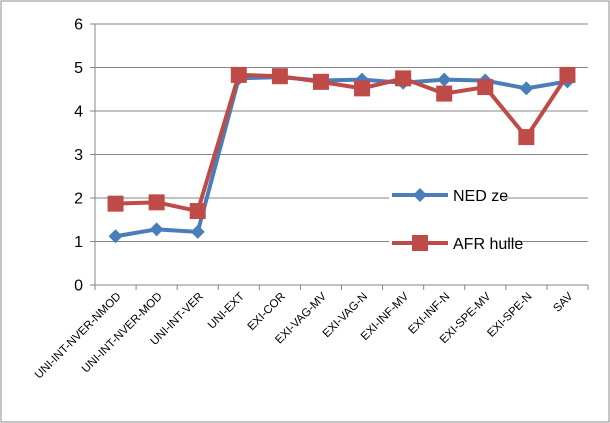 The height and width of the screenshot is (423, 610). I want to click on y-tick-label: 5, so click(78, 68).